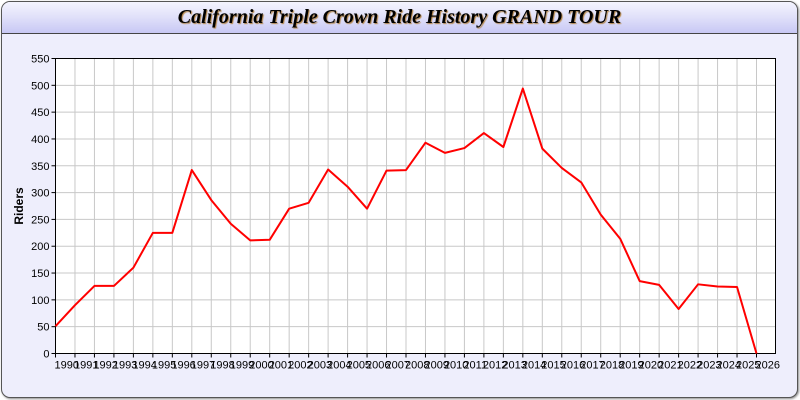  What do you see at coordinates (631, 366) in the screenshot?
I see `x-tick-label: 2019` at bounding box center [631, 366].